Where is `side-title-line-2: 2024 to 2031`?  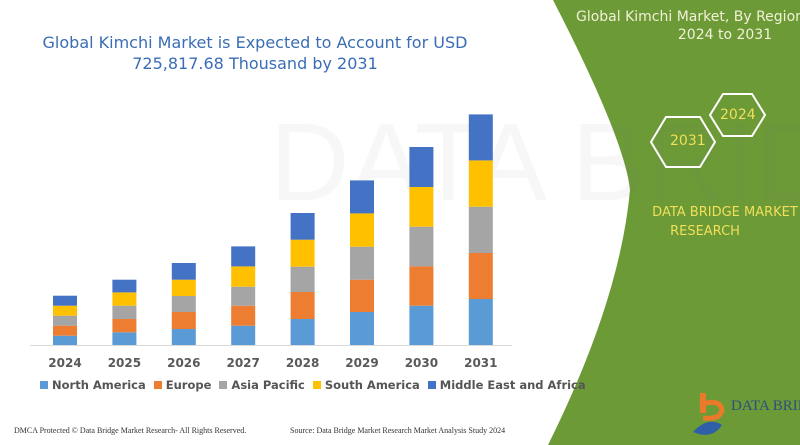 side-title-line-2: 2024 to 2031 is located at coordinates (725, 35).